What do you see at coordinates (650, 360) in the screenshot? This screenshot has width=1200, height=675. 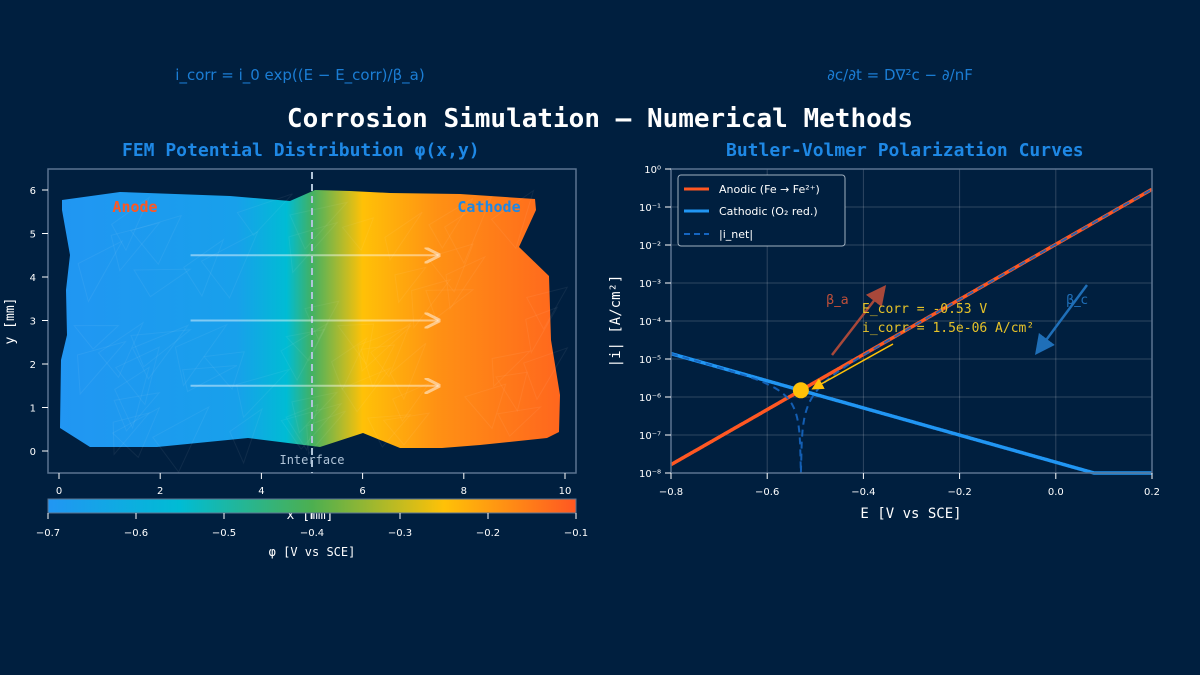 I see `bv-ytick-label: 10⁻⁵` at bounding box center [650, 360].